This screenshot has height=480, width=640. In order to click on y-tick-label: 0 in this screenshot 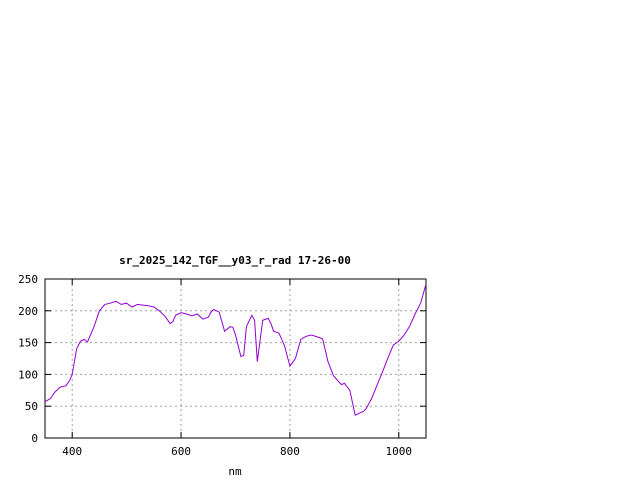, I will do `click(34, 438)`.